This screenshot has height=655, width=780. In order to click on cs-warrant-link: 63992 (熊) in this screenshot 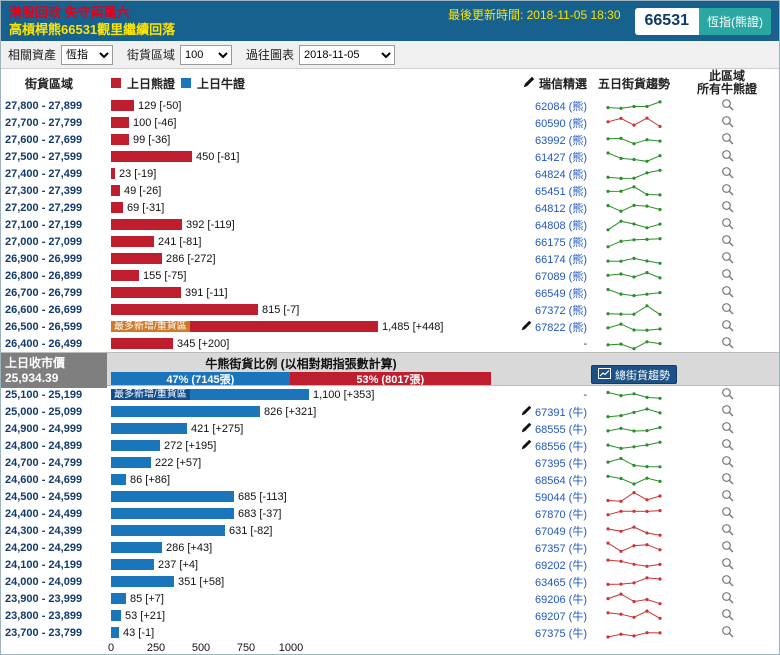, I will do `click(561, 140)`.